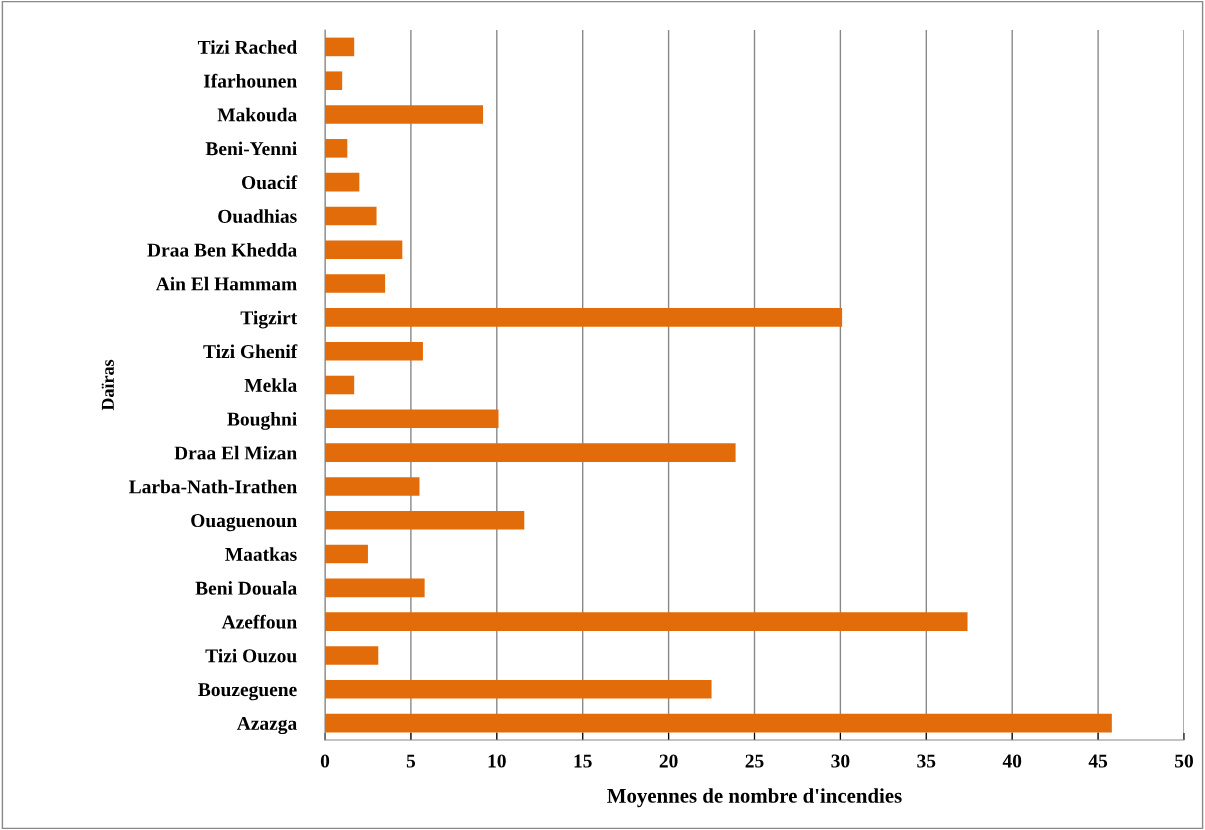  I want to click on x-tick-label: 20, so click(668, 761).